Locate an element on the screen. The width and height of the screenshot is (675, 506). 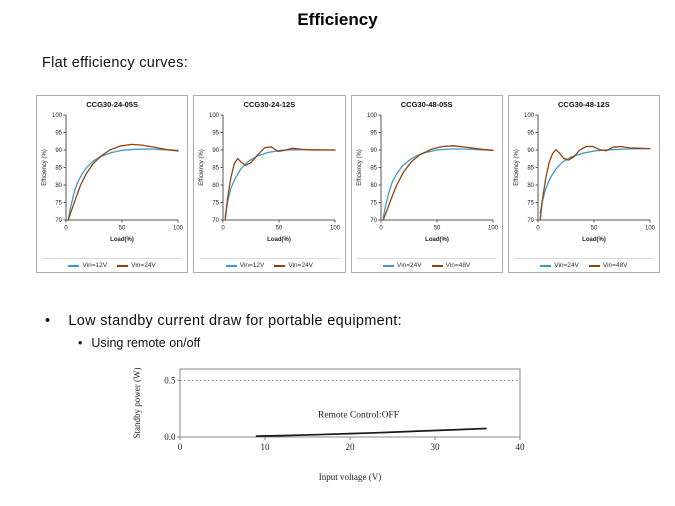
chart-title: CCG30-24-12S is located at coordinates (269, 104).